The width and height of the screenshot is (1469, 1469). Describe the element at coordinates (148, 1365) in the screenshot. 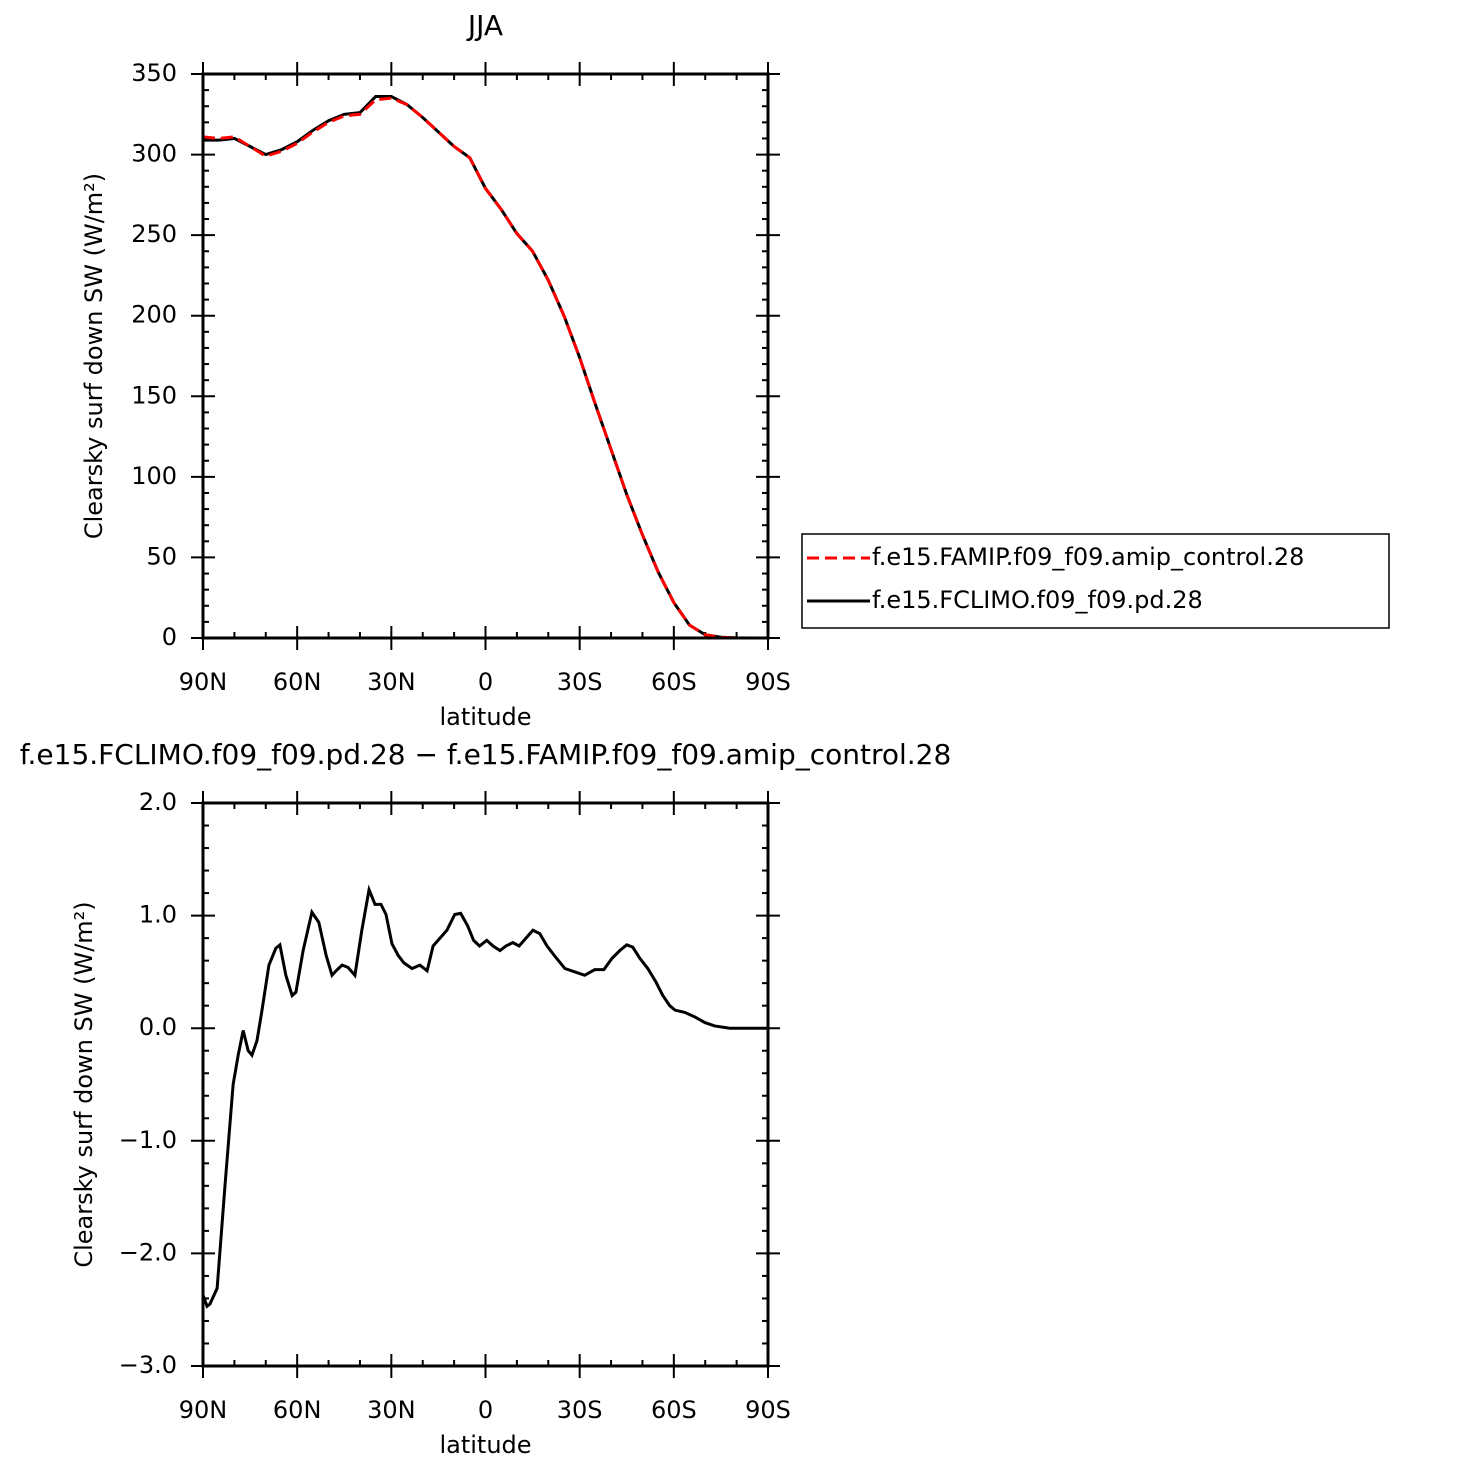

I see `y-tick-label: −3.0` at that location.